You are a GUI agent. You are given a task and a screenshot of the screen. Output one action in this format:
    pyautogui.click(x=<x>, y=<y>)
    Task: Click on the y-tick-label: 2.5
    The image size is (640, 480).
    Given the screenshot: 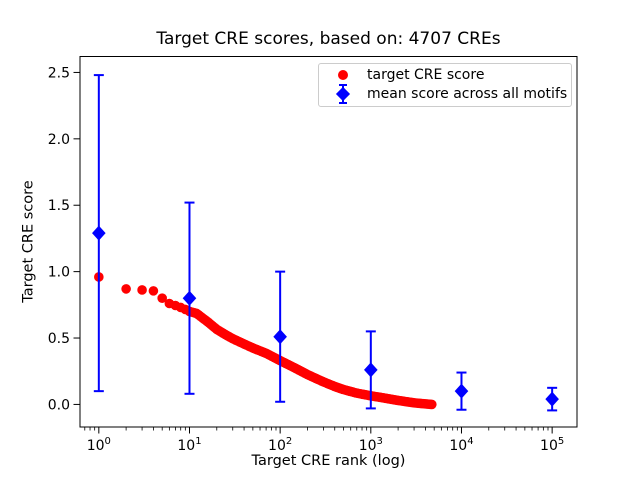 What is the action you would take?
    pyautogui.click(x=59, y=73)
    